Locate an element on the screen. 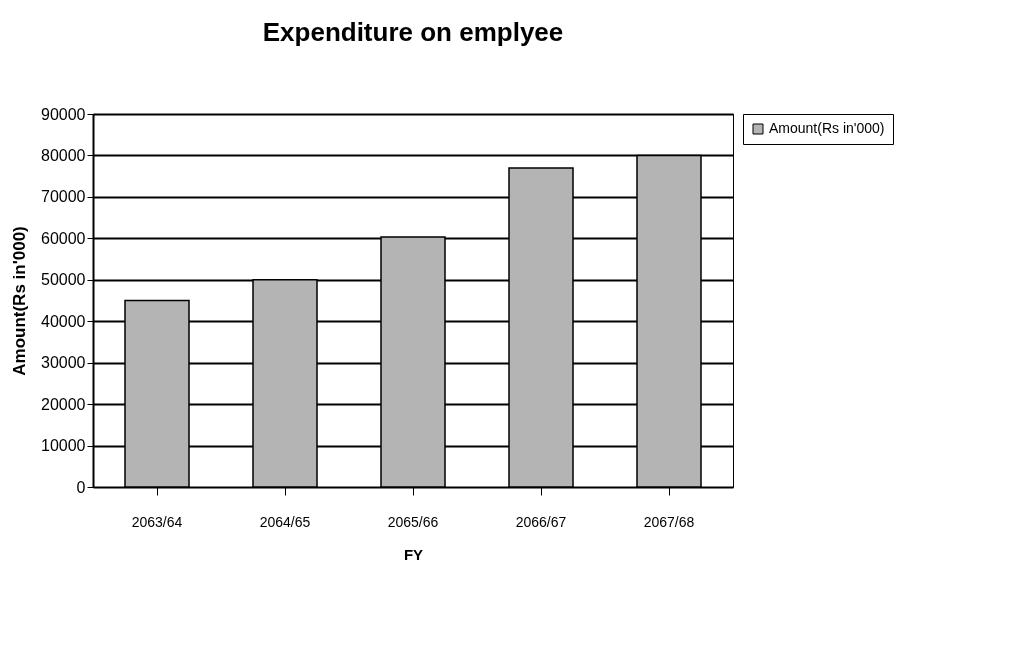 The height and width of the screenshot is (659, 1013). y-axis-title: Amount(Rs in'000) is located at coordinates (20, 301).